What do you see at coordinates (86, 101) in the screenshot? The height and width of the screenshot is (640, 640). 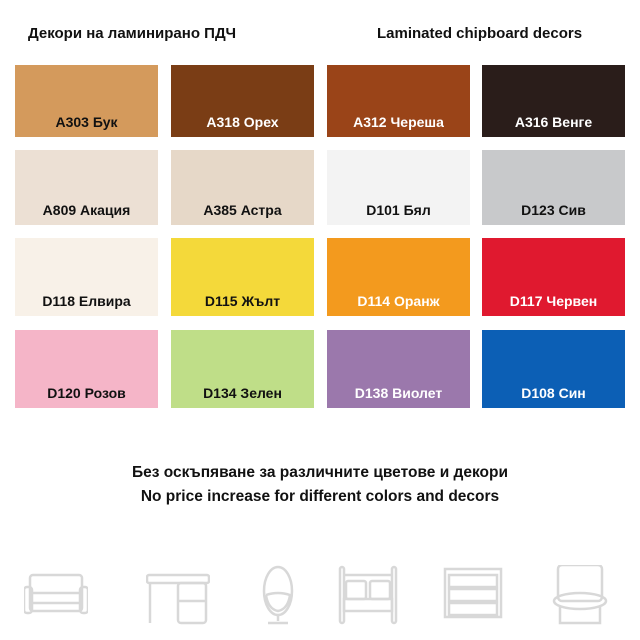 I see `swatch-a303: A303 Бук` at bounding box center [86, 101].